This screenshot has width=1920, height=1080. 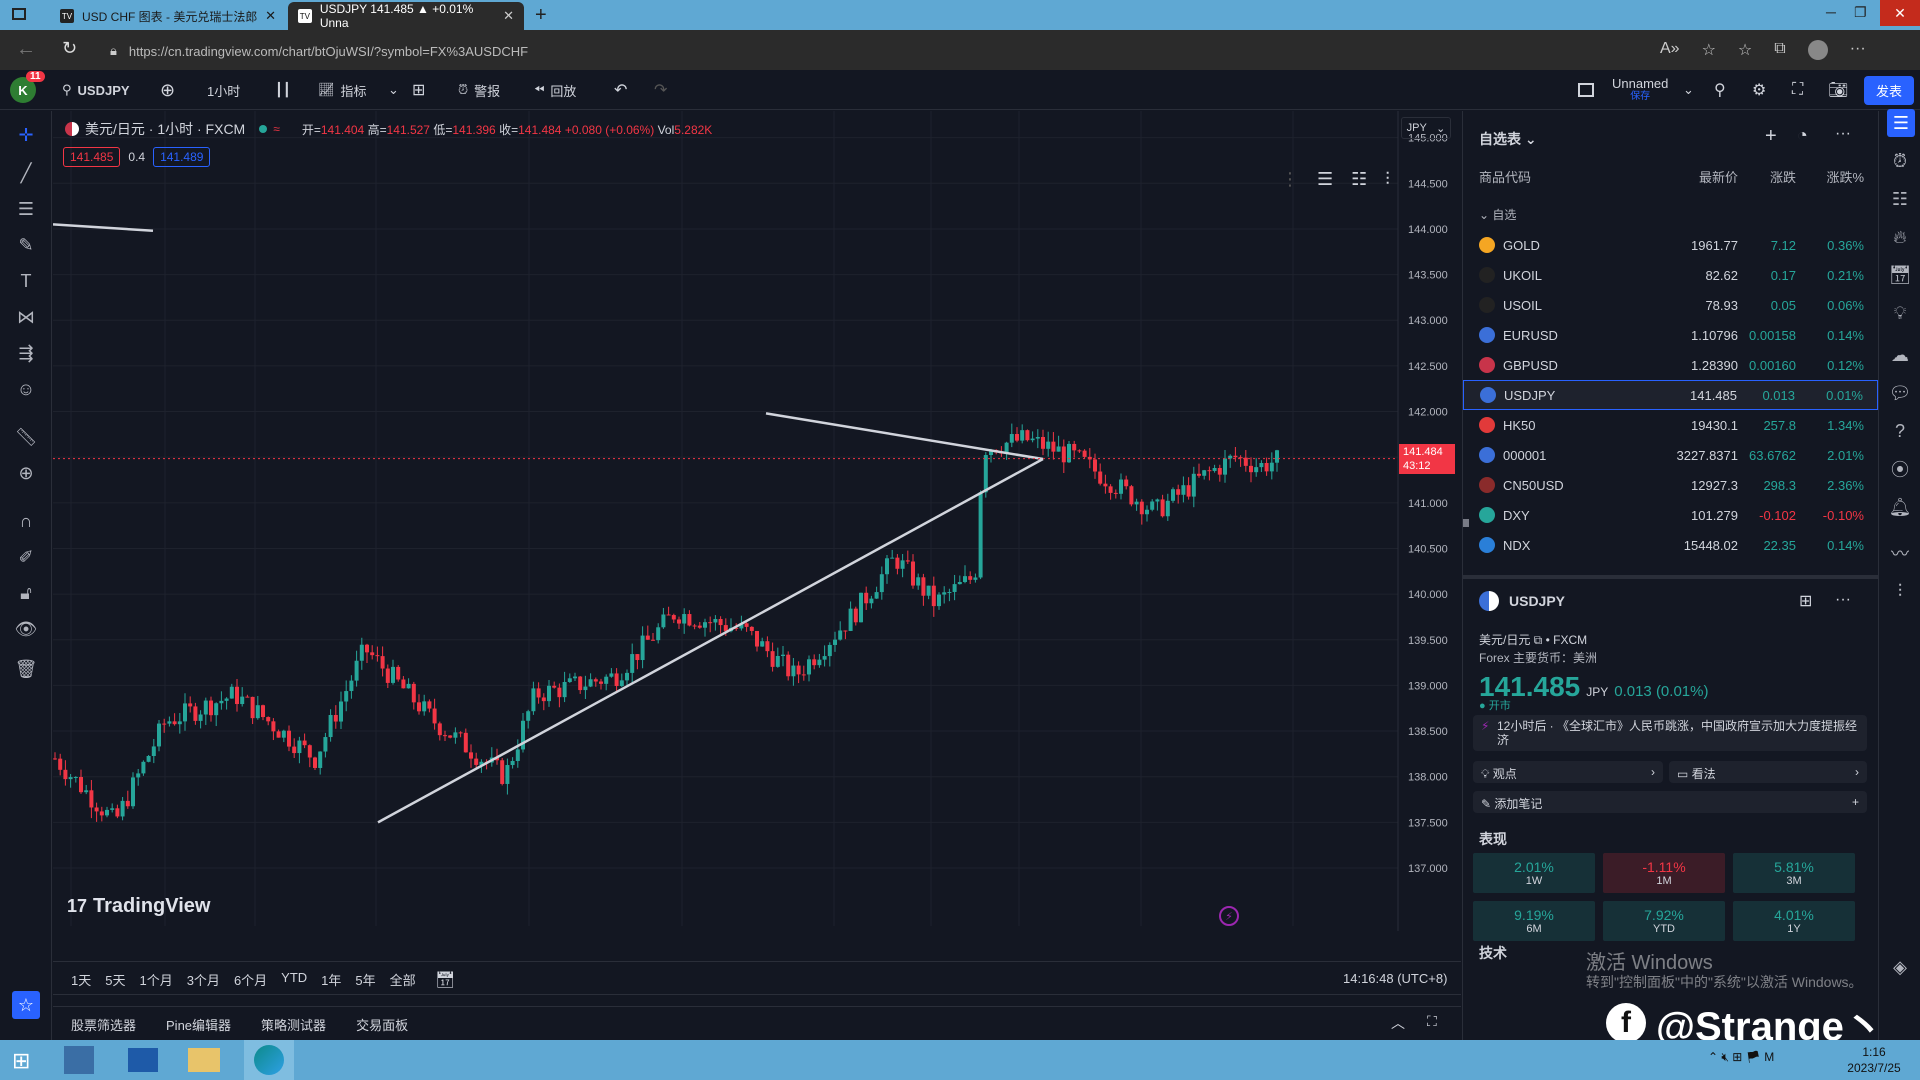 What do you see at coordinates (1670, 455) in the screenshot?
I see `watchlist-row: 000001 3227.8371 63.6762 2.01%` at bounding box center [1670, 455].